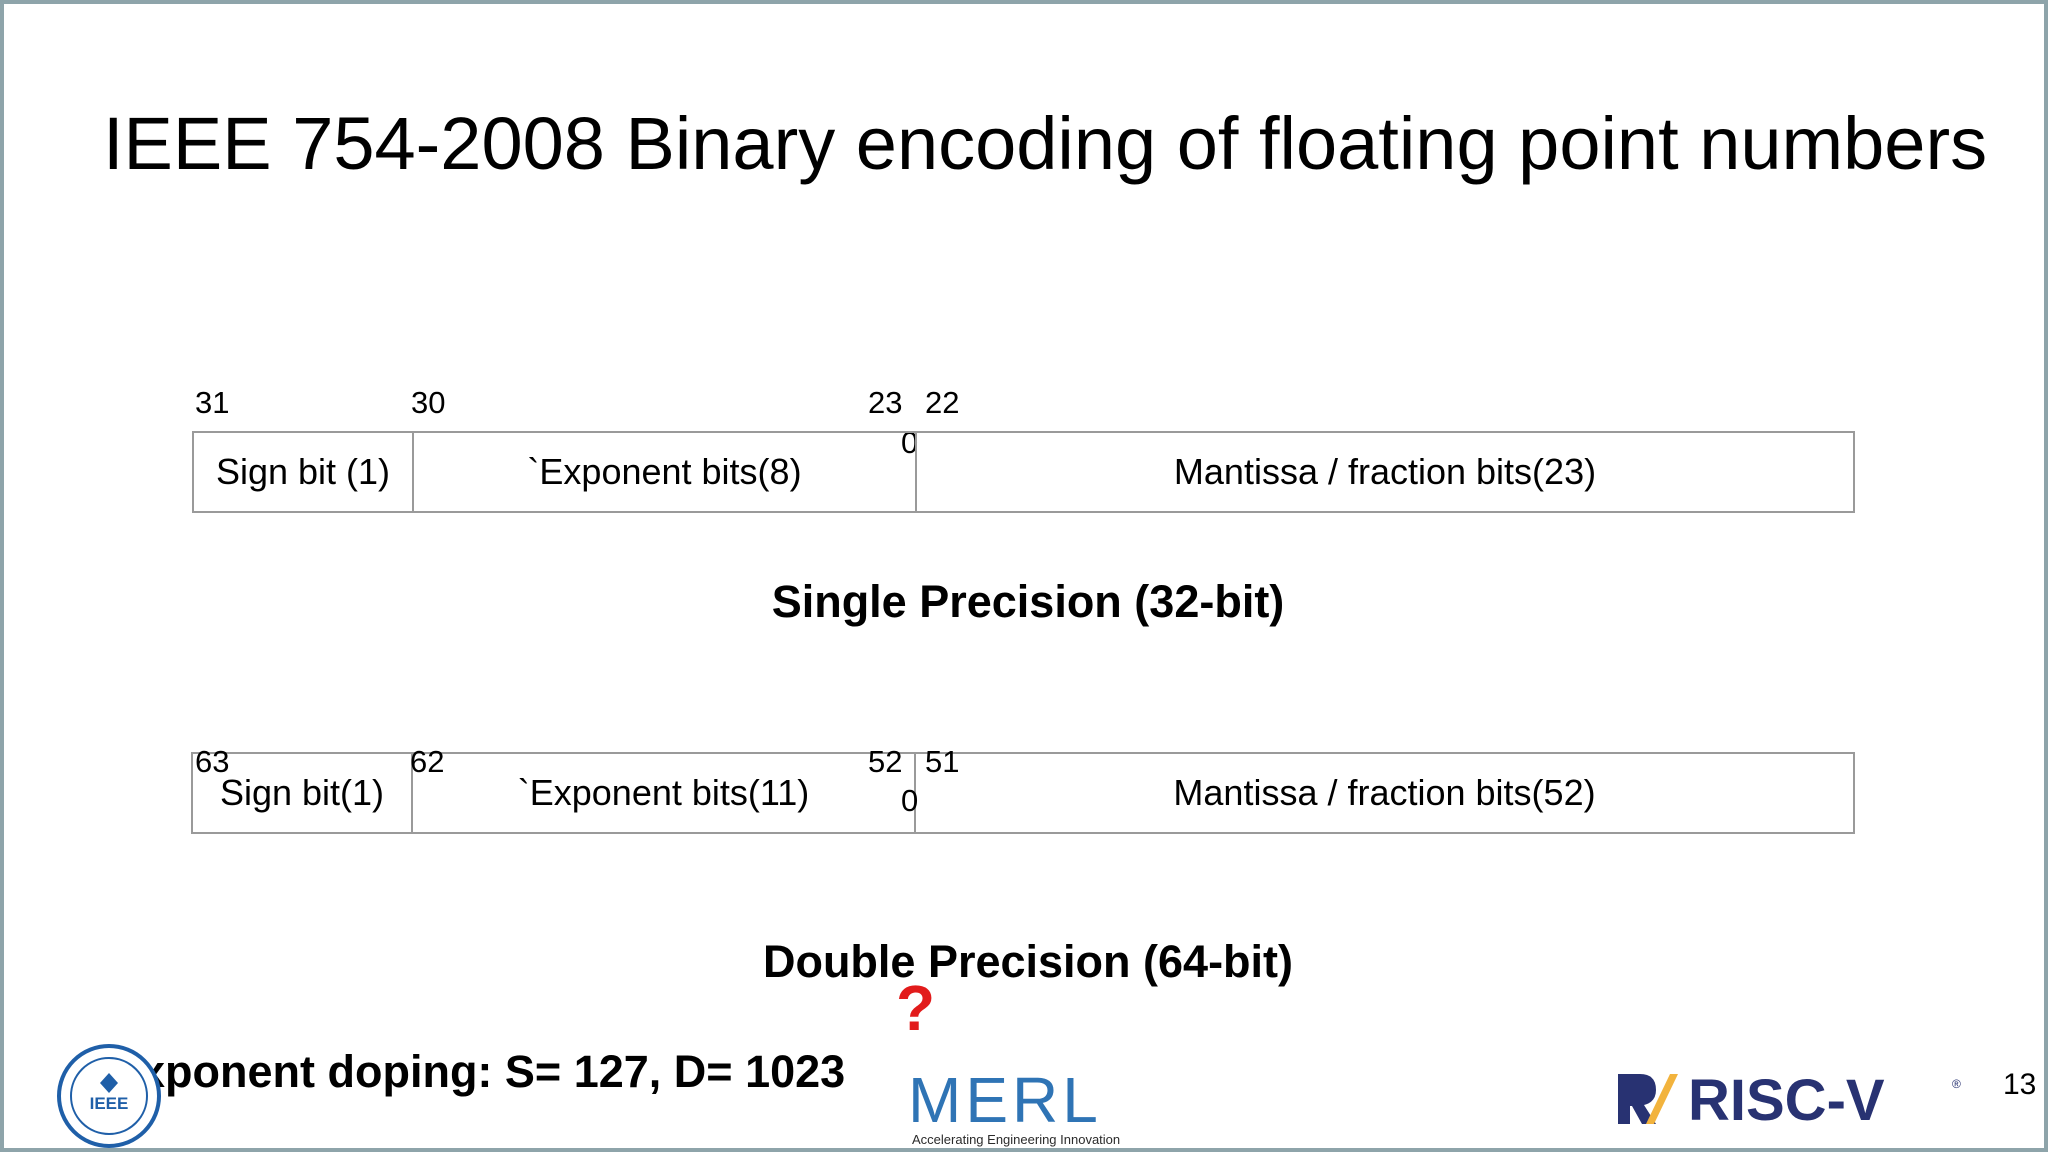  I want to click on bit-index-30: 30, so click(428, 402).